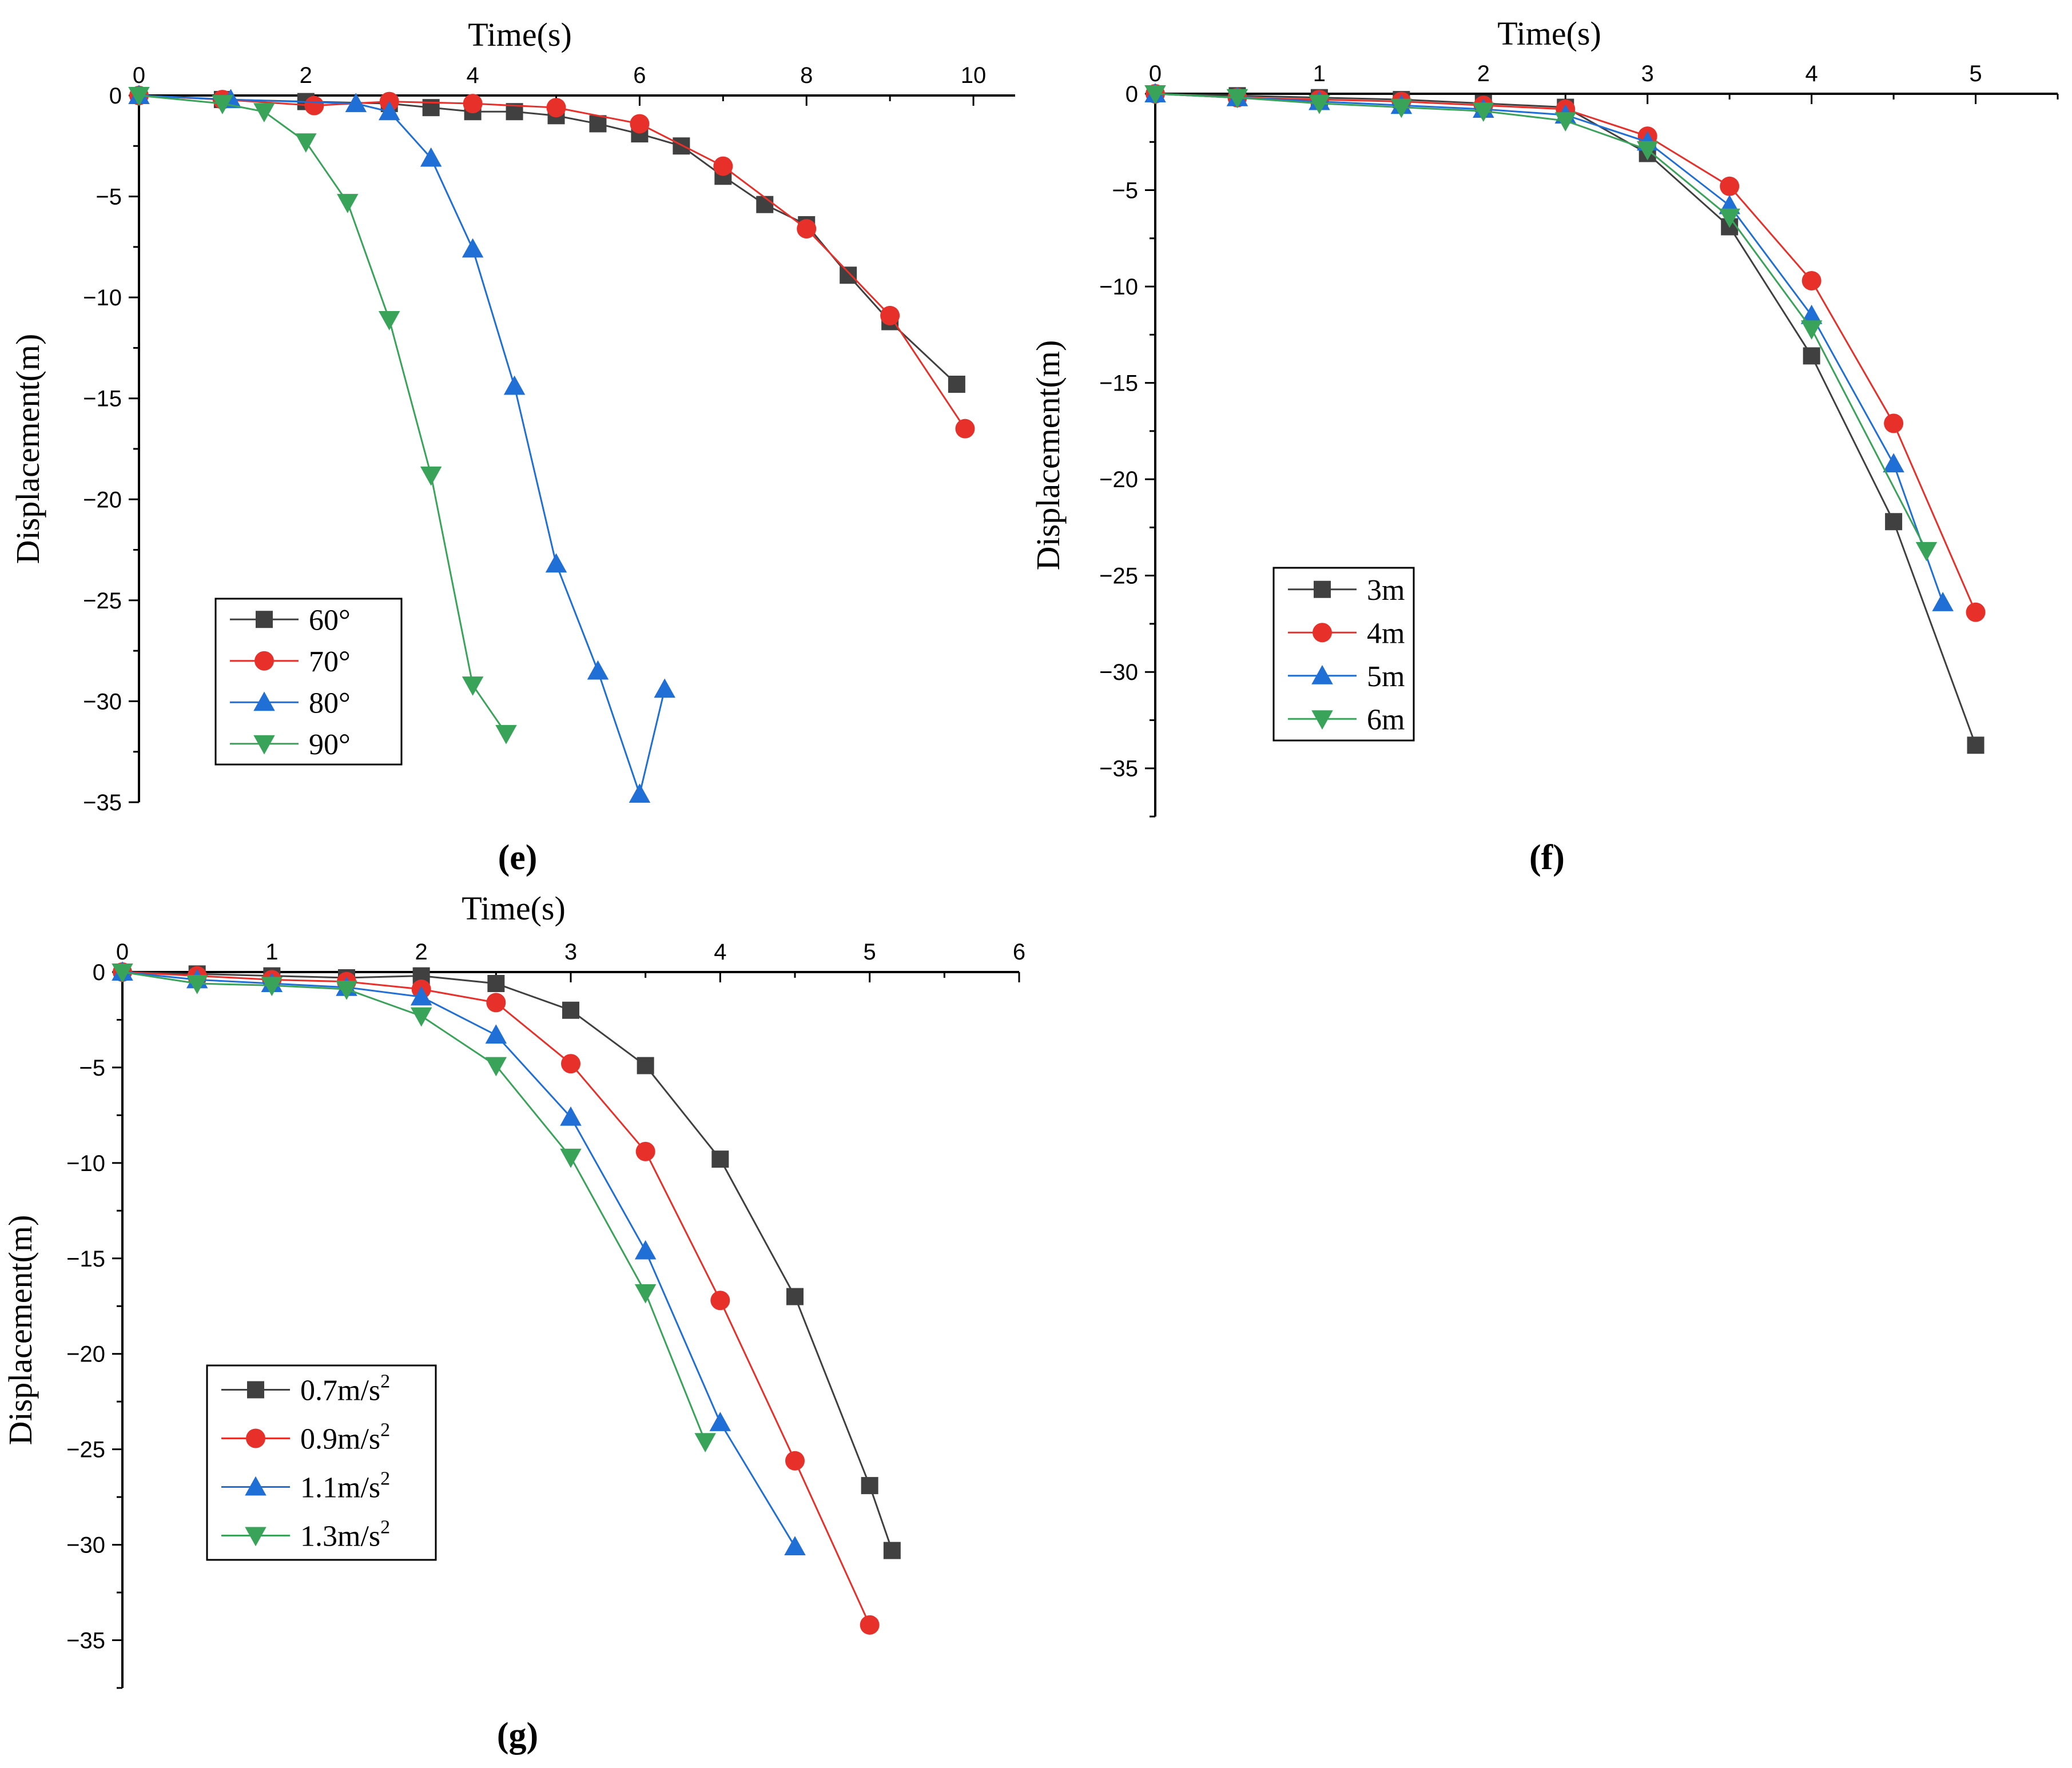  Describe the element at coordinates (1343, 654) in the screenshot. I see `legend: 3m 4m 5m 6m` at that location.